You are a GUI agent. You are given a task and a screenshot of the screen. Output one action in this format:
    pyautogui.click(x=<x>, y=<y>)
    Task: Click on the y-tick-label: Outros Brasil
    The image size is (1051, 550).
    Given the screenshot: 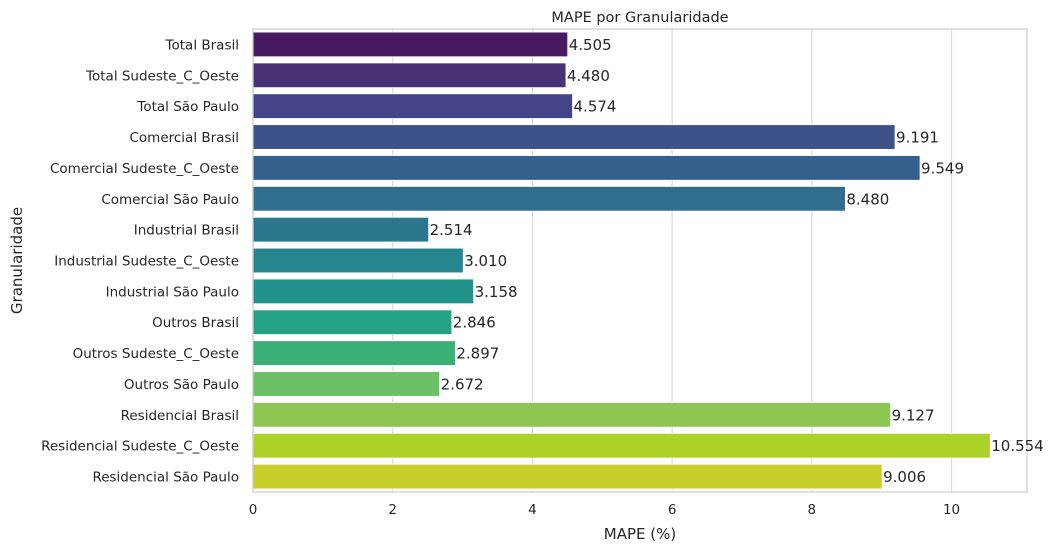 What is the action you would take?
    pyautogui.click(x=195, y=323)
    